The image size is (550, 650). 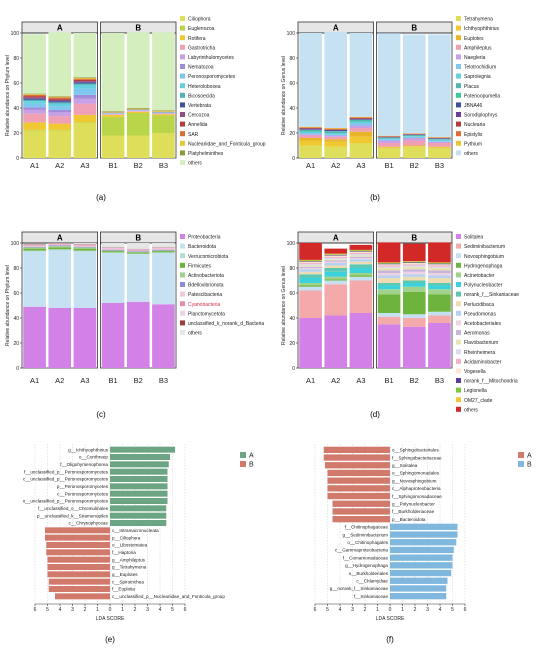 What do you see at coordinates (389, 315) in the screenshot?
I see `bar-segment-novosphingobium` at bounding box center [389, 315].